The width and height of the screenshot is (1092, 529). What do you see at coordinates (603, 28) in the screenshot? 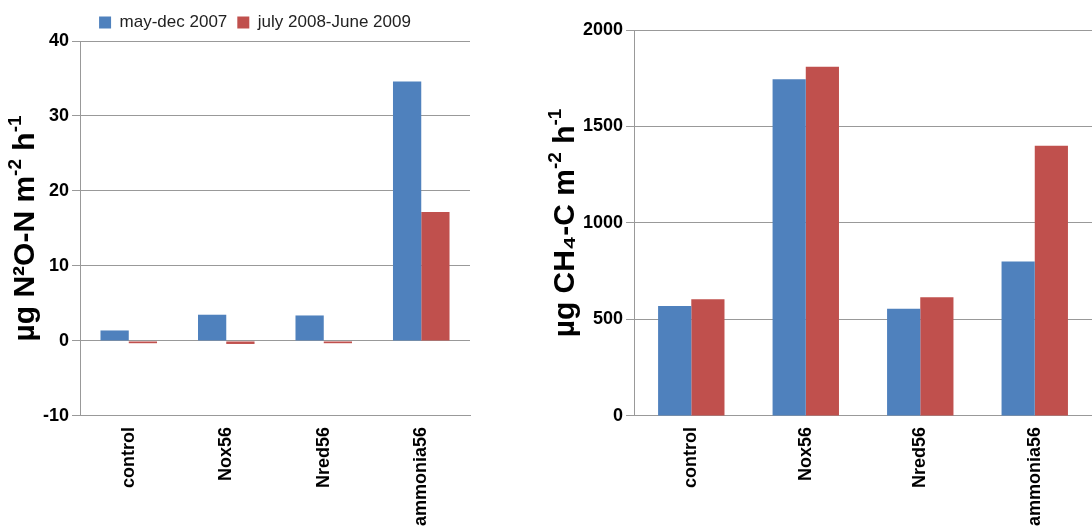
I see `y-tick-label: 2000` at bounding box center [603, 28].